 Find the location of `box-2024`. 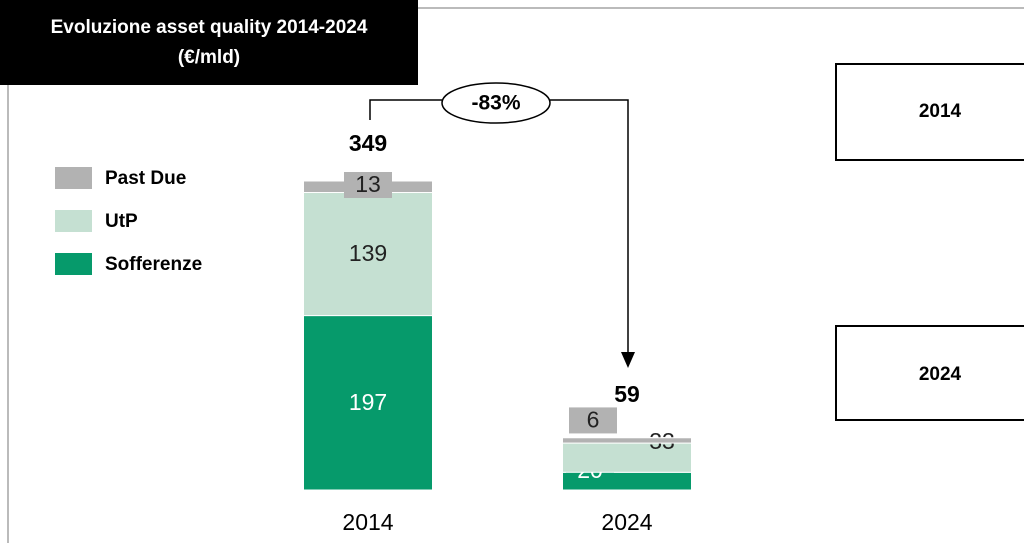

box-2024 is located at coordinates (929, 373).